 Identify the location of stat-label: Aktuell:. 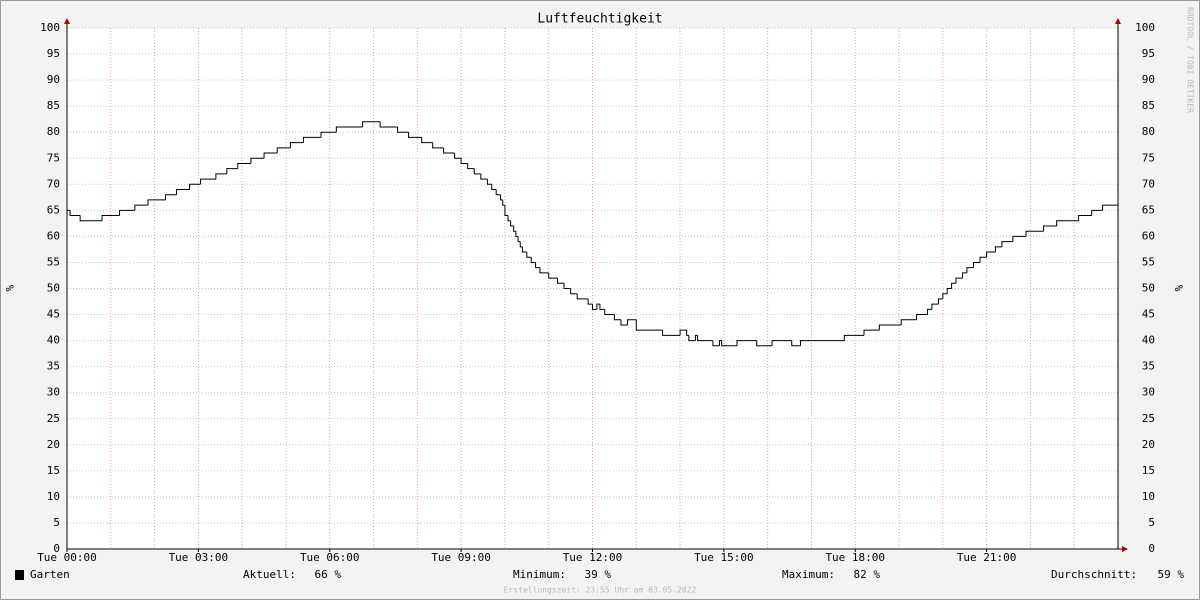
(269, 574).